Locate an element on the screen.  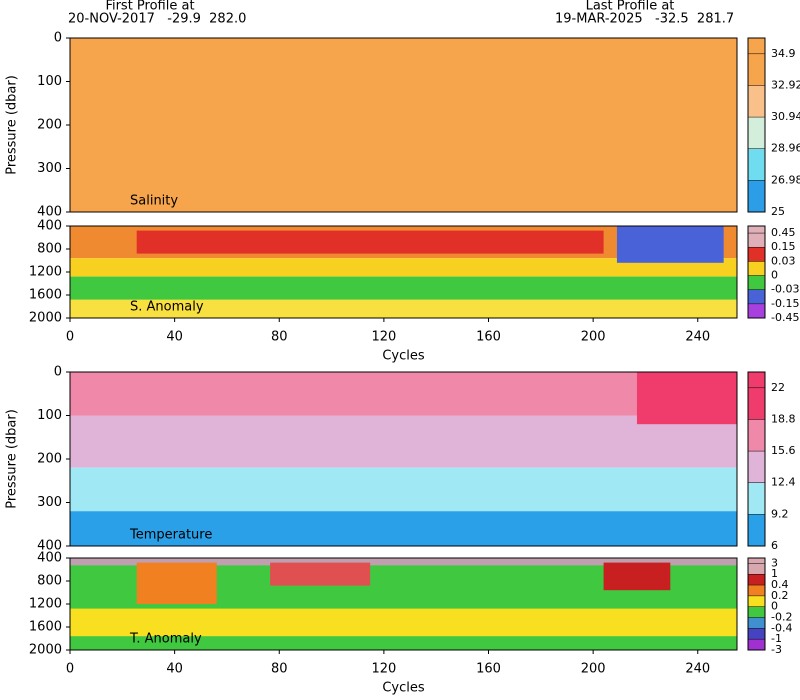
colorbar-label: 28.96 is located at coordinates (785, 148).